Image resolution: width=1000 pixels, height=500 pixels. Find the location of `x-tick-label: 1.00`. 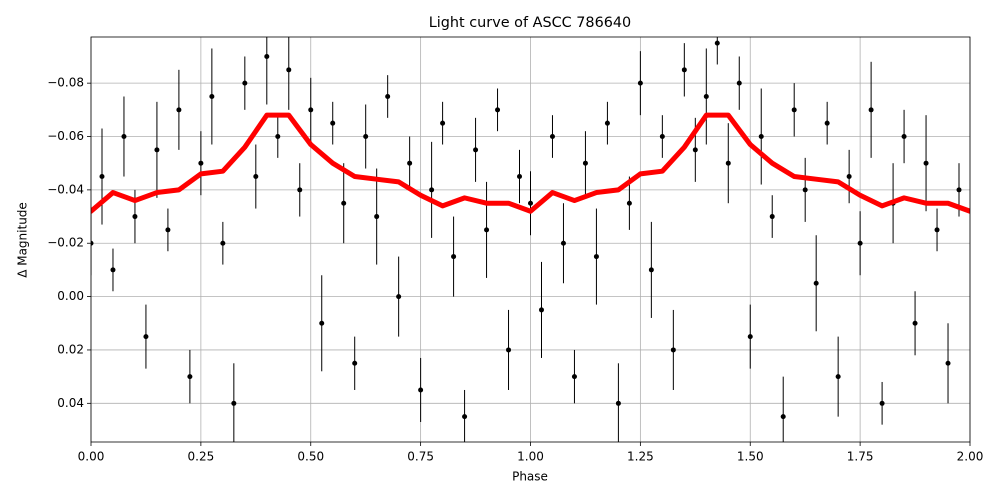

x-tick-label: 1.00 is located at coordinates (530, 457).